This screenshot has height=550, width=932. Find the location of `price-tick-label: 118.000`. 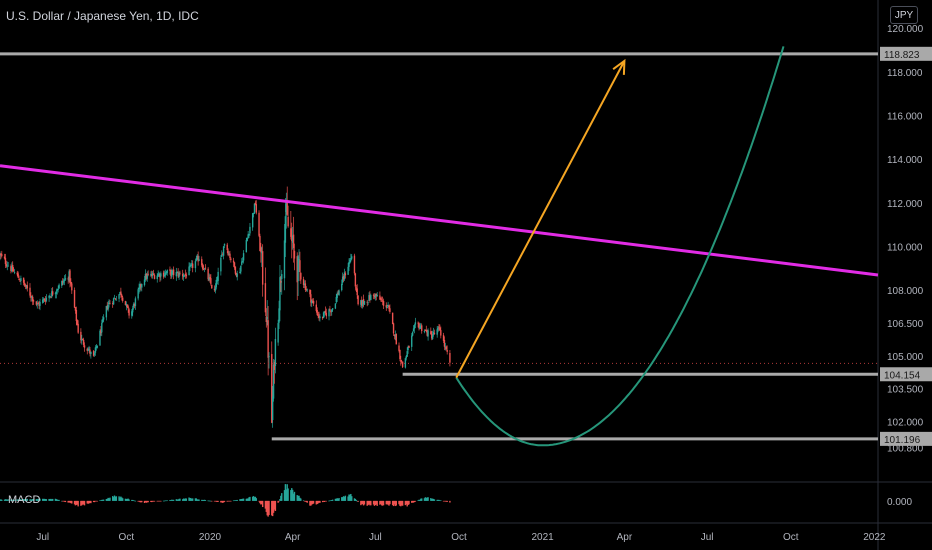

price-tick-label: 118.000 is located at coordinates (905, 73).